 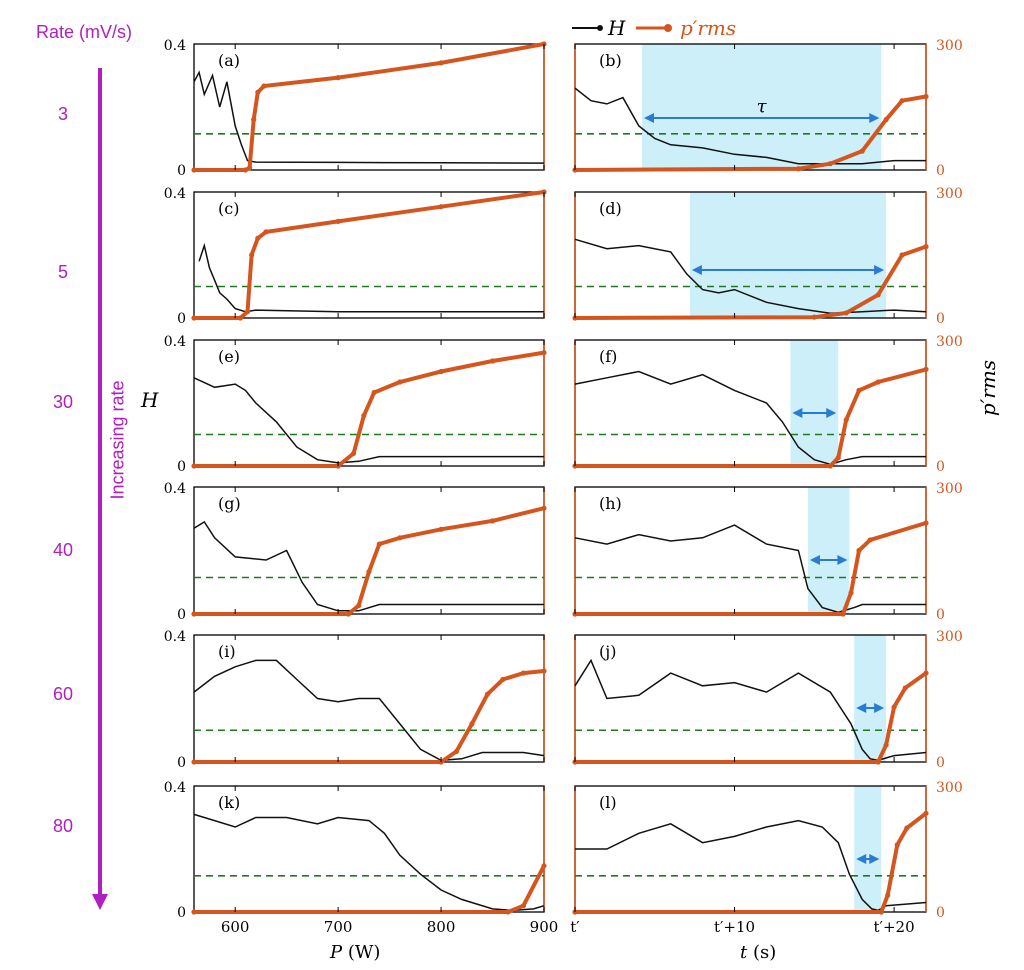 What do you see at coordinates (608, 356) in the screenshot?
I see `panel-label: (f)` at bounding box center [608, 356].